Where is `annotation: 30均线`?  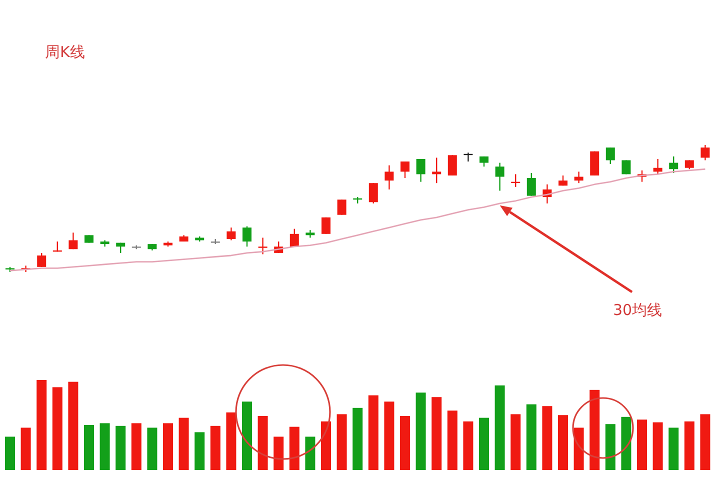
annotation: 30均线 is located at coordinates (637, 310).